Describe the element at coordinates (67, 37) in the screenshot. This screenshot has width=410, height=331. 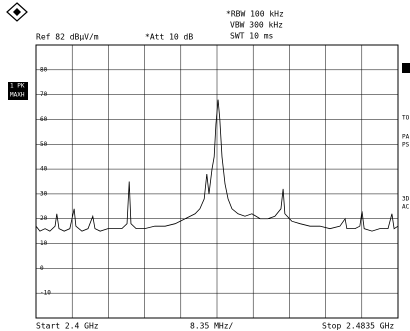
I see `ref-label: Ref 82 dBµV/m` at that location.